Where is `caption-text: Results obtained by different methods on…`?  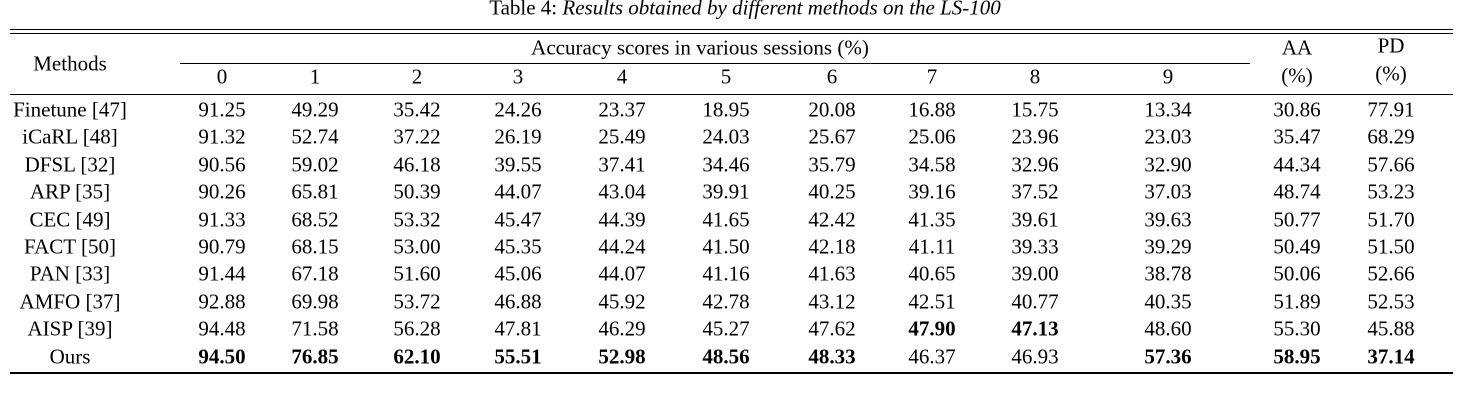 caption-text: Results obtained by different methods on… is located at coordinates (781, 10).